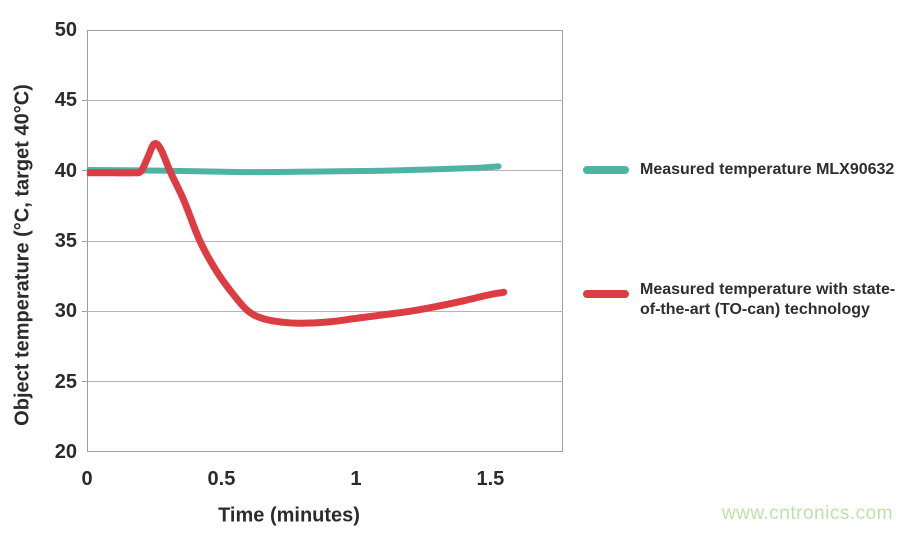 The height and width of the screenshot is (534, 900). What do you see at coordinates (65, 381) in the screenshot?
I see `y-tick-label: 25` at bounding box center [65, 381].